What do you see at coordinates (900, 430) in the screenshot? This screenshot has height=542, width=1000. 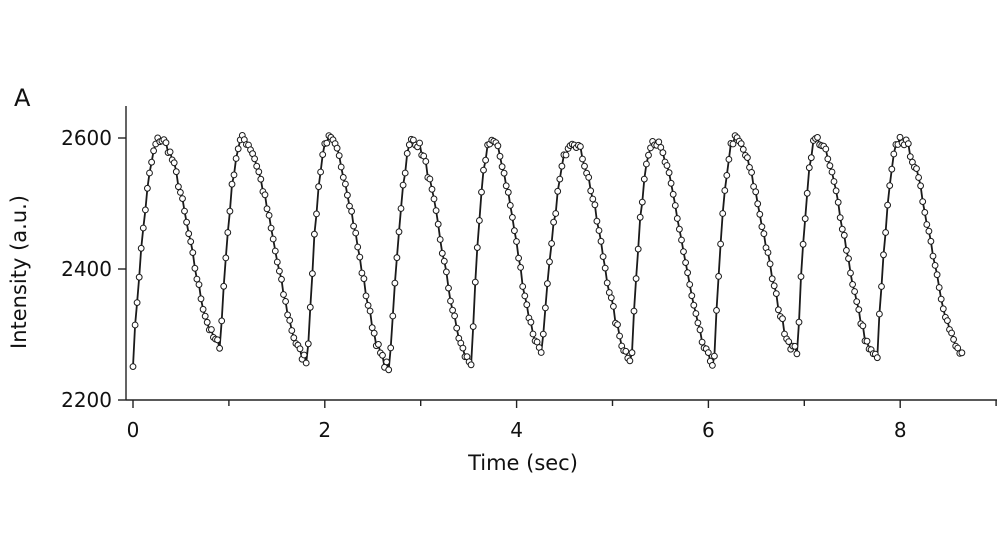 I see `x-tick-label: 8` at bounding box center [900, 430].